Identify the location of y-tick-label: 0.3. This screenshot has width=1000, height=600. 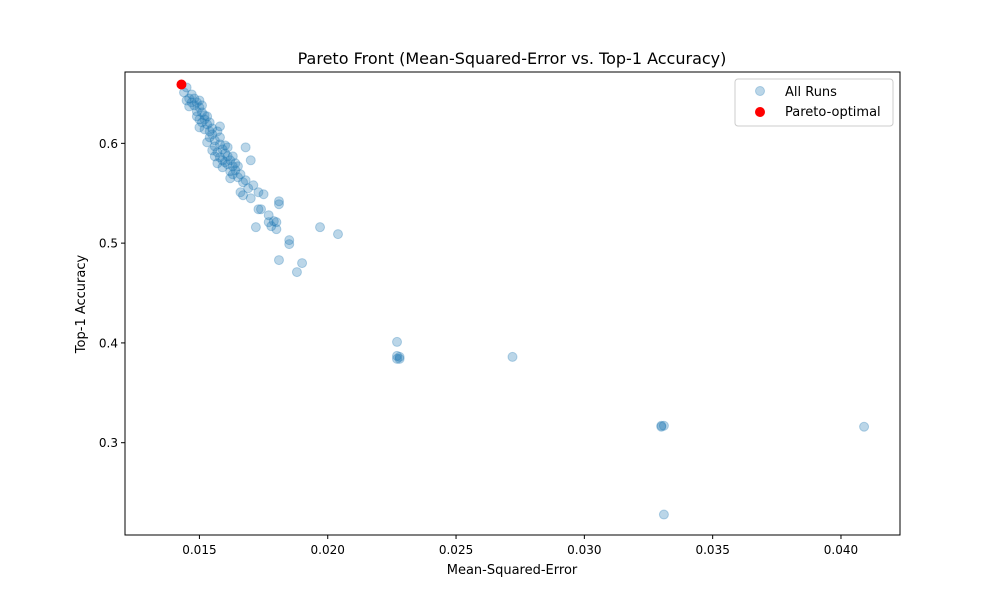
(108, 443).